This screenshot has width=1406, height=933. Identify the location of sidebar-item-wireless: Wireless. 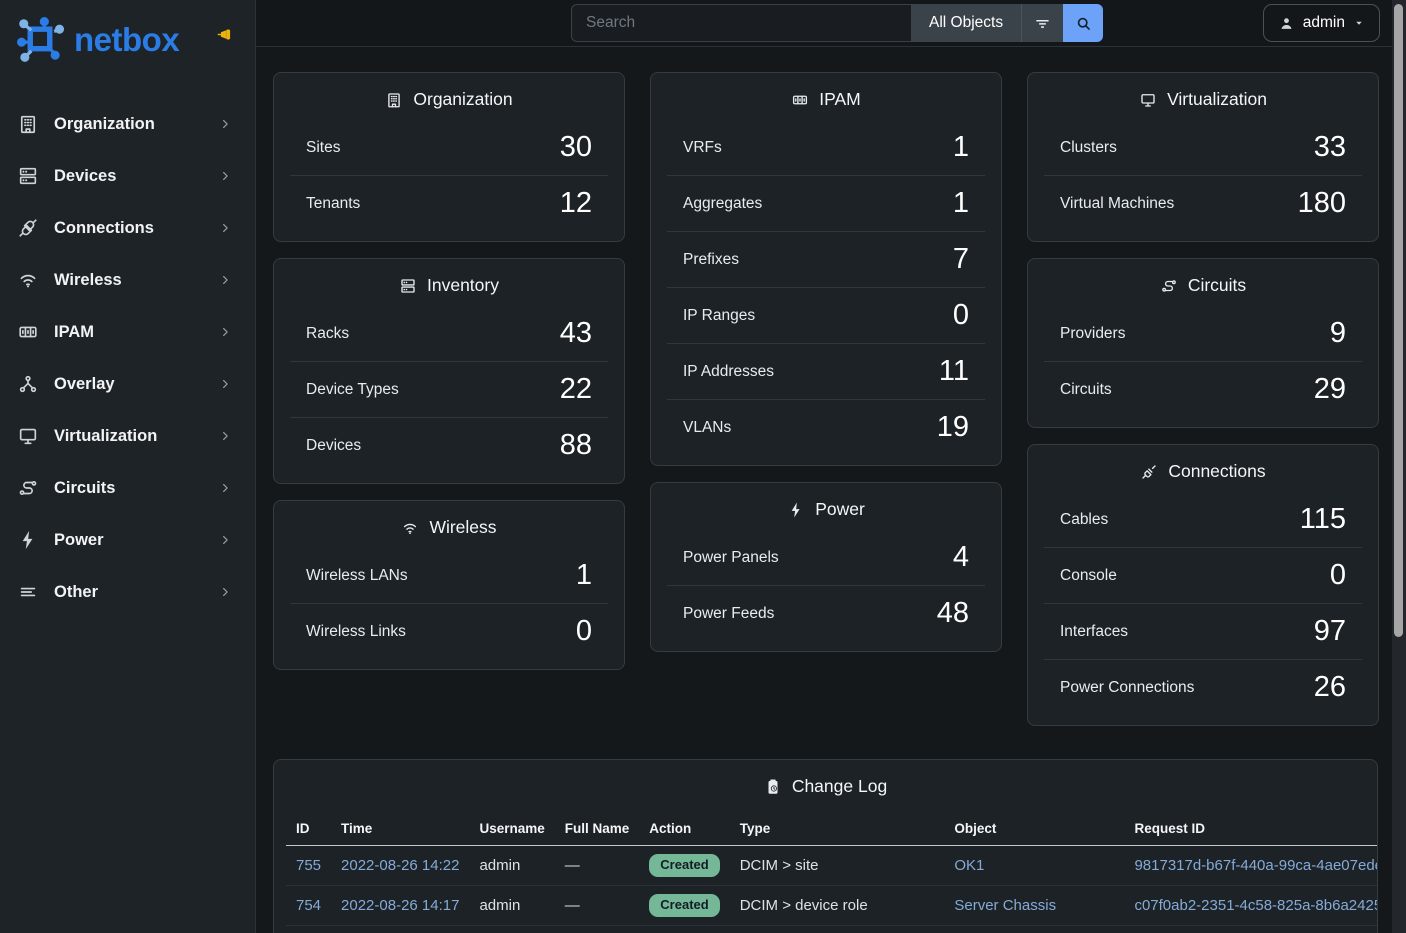
(127, 280).